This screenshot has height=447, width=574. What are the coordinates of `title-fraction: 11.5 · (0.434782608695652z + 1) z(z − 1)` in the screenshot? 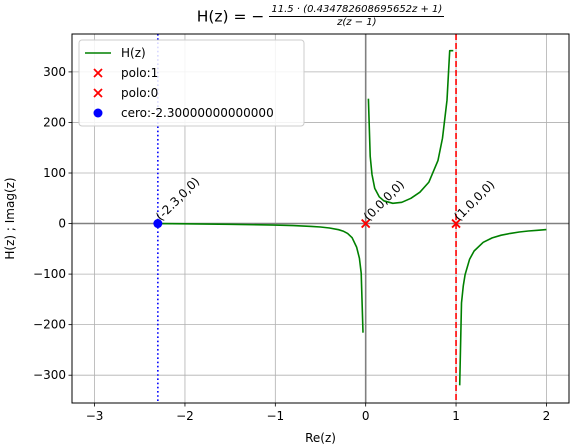 It's located at (357, 16).